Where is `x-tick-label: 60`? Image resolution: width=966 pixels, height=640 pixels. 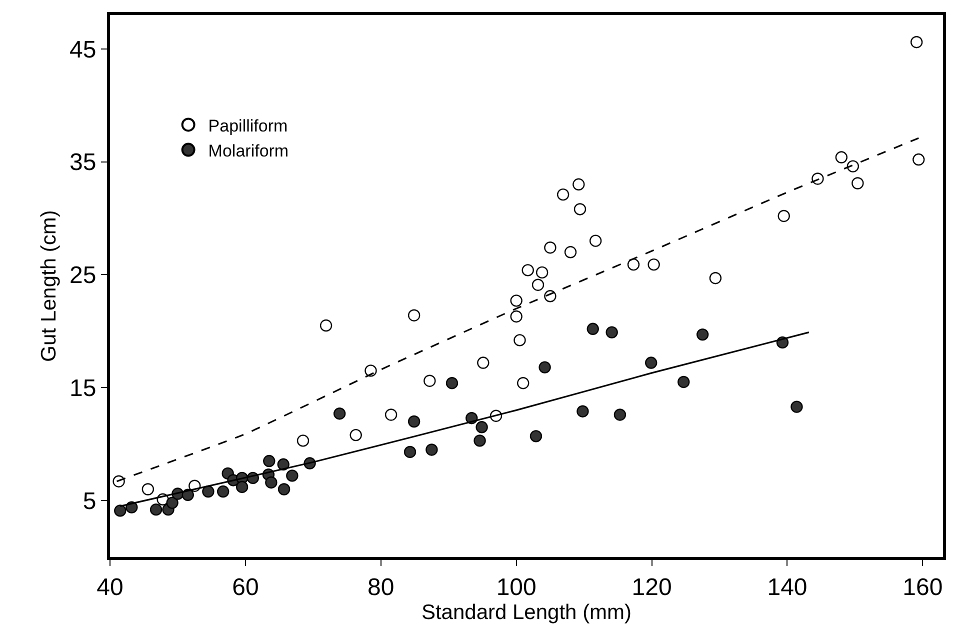
x-tick-label: 60 is located at coordinates (245, 587).